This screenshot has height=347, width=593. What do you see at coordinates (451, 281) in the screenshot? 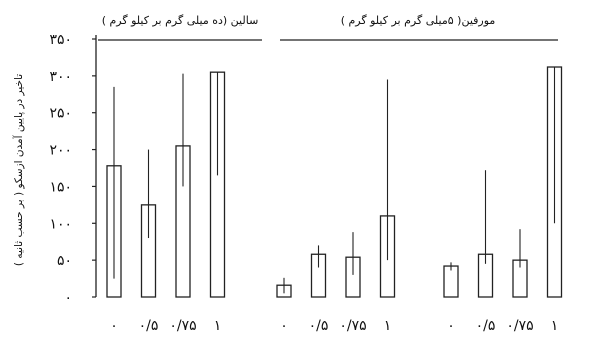
I see `bar` at bounding box center [451, 281].